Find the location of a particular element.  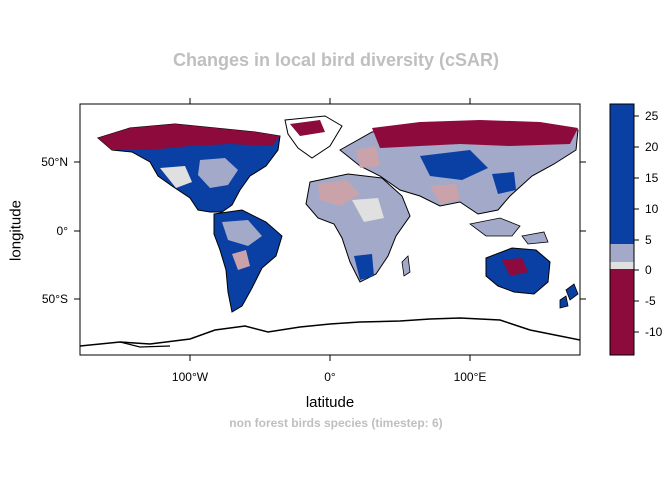

colorbar-near-zero is located at coordinates (622, 265).